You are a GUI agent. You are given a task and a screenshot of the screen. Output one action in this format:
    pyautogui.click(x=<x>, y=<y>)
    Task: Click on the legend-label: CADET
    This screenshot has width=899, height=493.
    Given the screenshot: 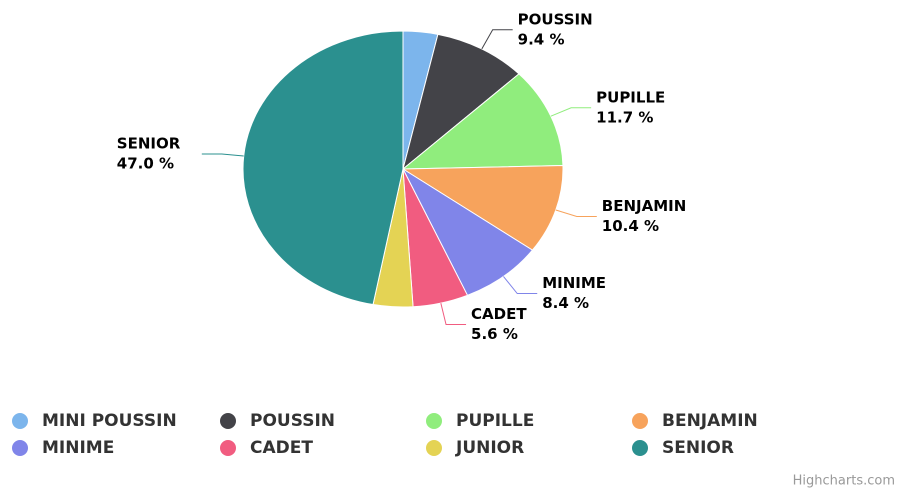 What is the action you would take?
    pyautogui.click(x=281, y=448)
    